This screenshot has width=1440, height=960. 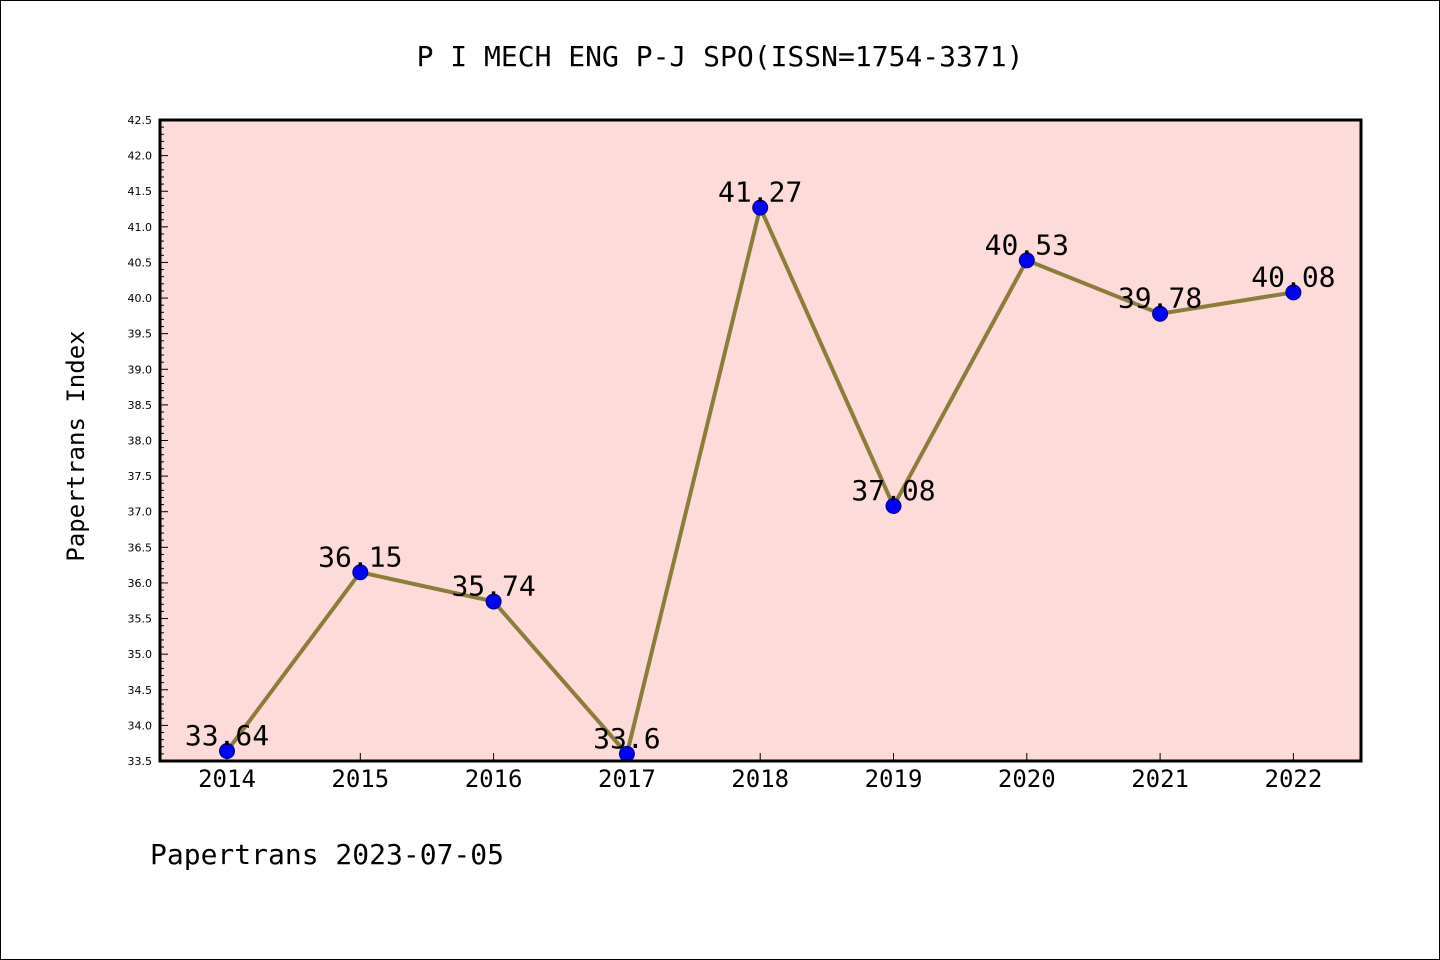 I want to click on x-tick-label: 2016, so click(x=494, y=779).